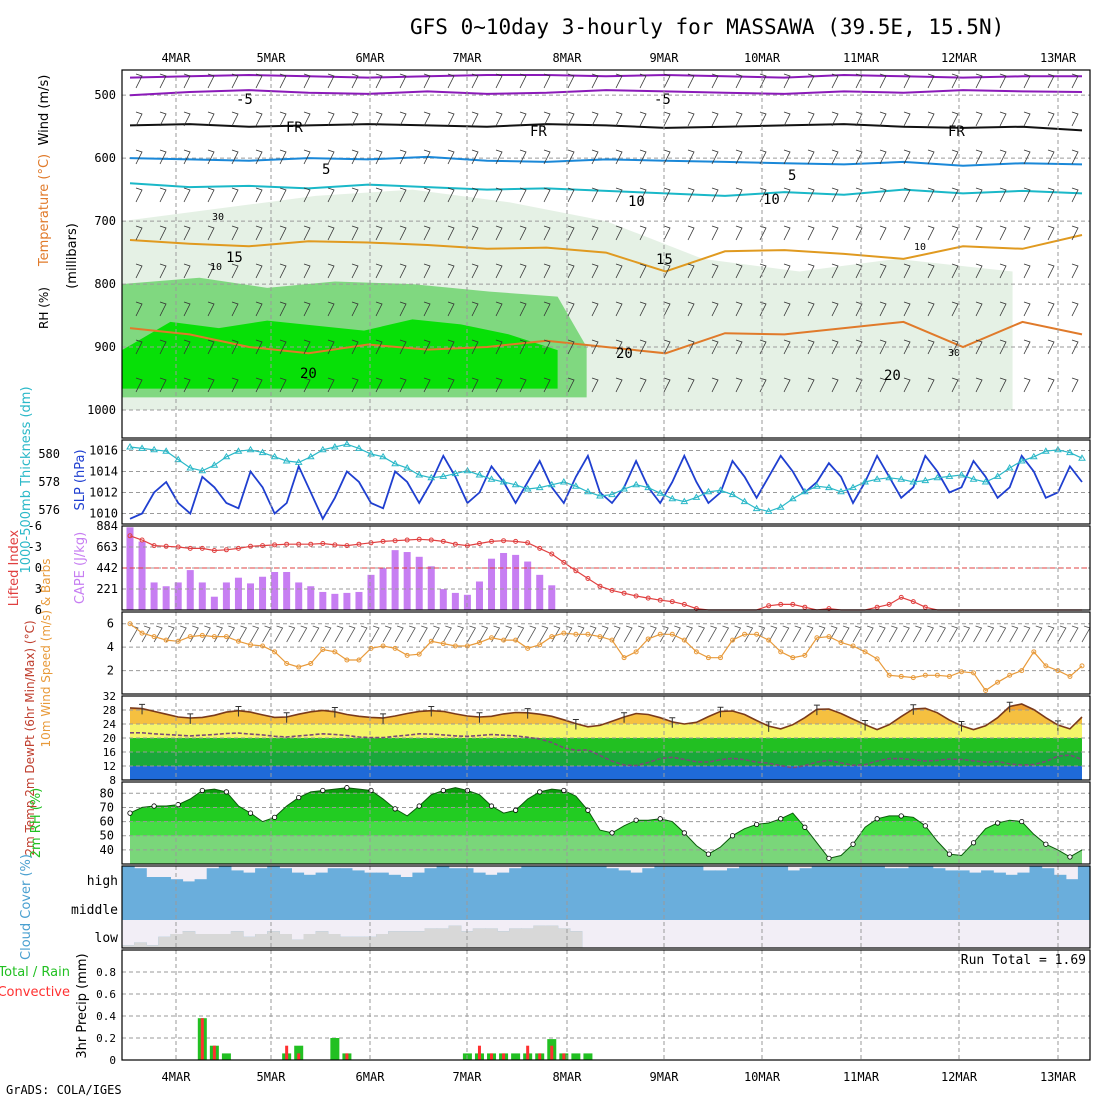 Image resolution: width=1100 pixels, height=1100 pixels. What do you see at coordinates (35, 992) in the screenshot?
I see `precip-convective-label: Convective` at bounding box center [35, 992].